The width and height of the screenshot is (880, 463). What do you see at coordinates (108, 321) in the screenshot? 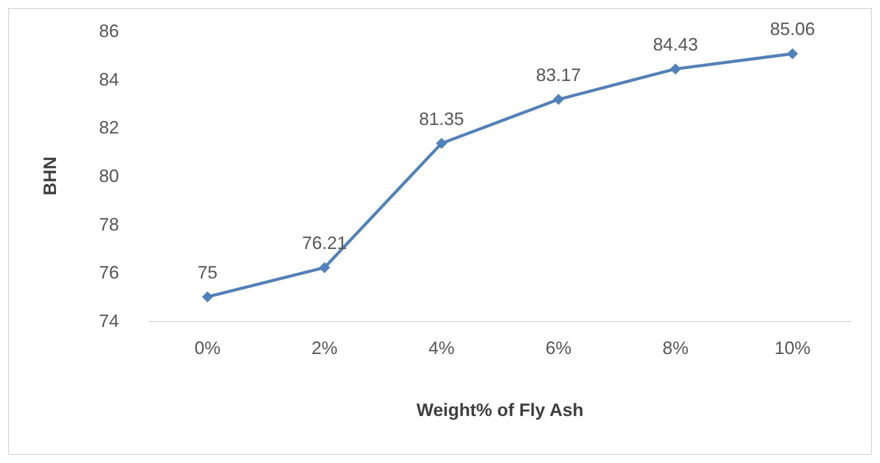
I see `y-tick-label: 74` at bounding box center [108, 321].